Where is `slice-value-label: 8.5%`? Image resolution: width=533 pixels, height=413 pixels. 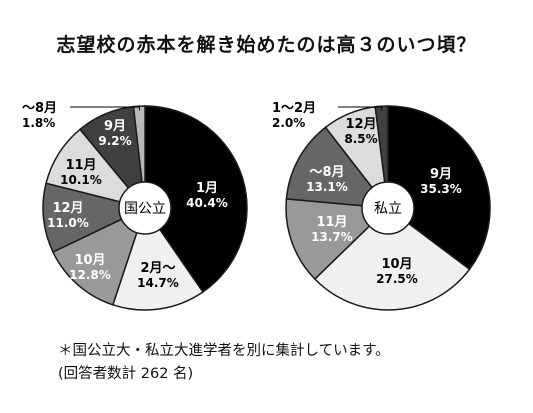 slice-value-label: 8.5% is located at coordinates (360, 139).